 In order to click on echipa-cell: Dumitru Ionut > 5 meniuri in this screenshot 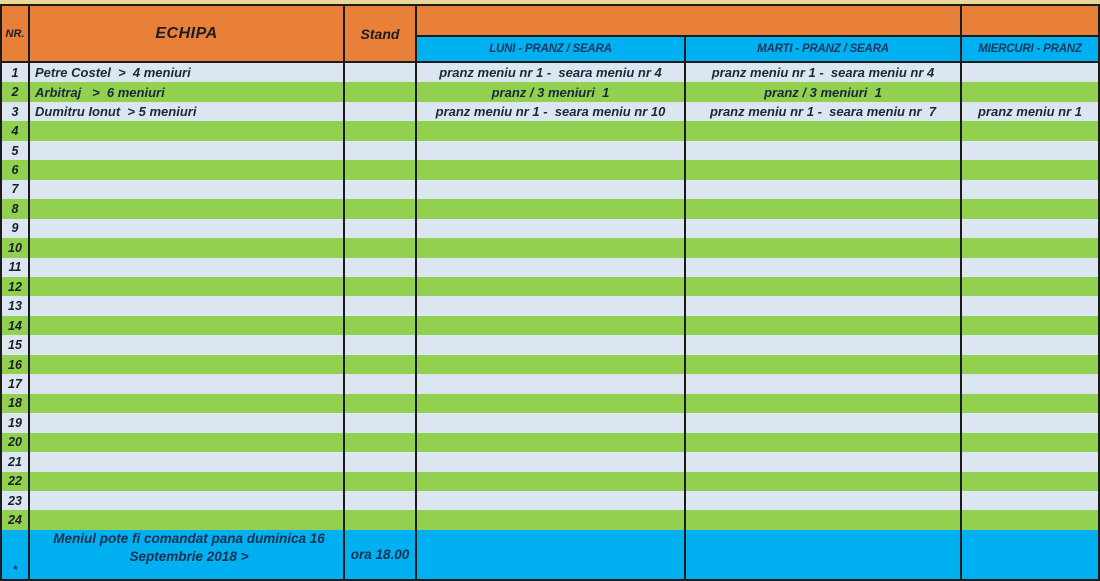, I will do `click(187, 111)`.